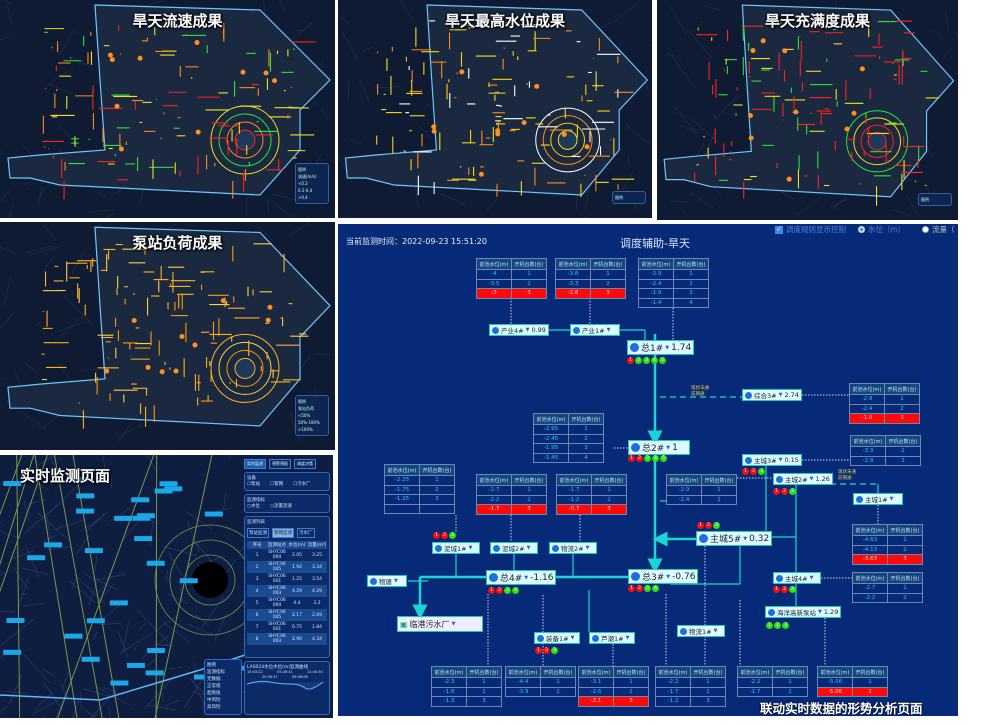 This screenshot has width=1000, height=724. Describe the element at coordinates (387, 581) in the screenshot. I see `pump-station: 物唐 ▼` at that location.